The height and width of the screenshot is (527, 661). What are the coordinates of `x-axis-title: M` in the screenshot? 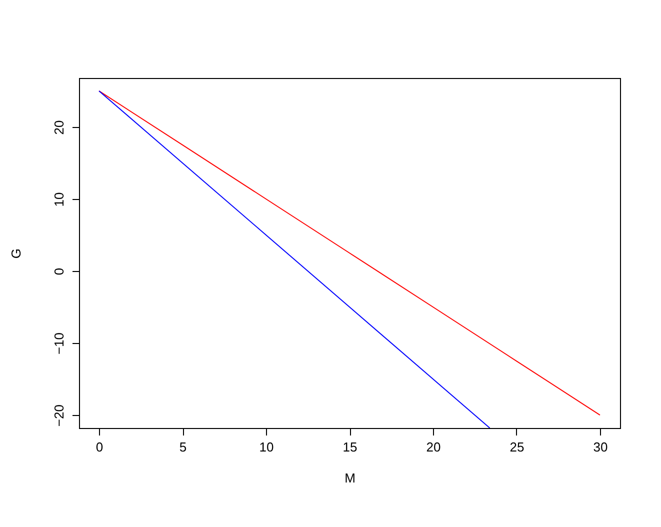 It's located at (350, 478).